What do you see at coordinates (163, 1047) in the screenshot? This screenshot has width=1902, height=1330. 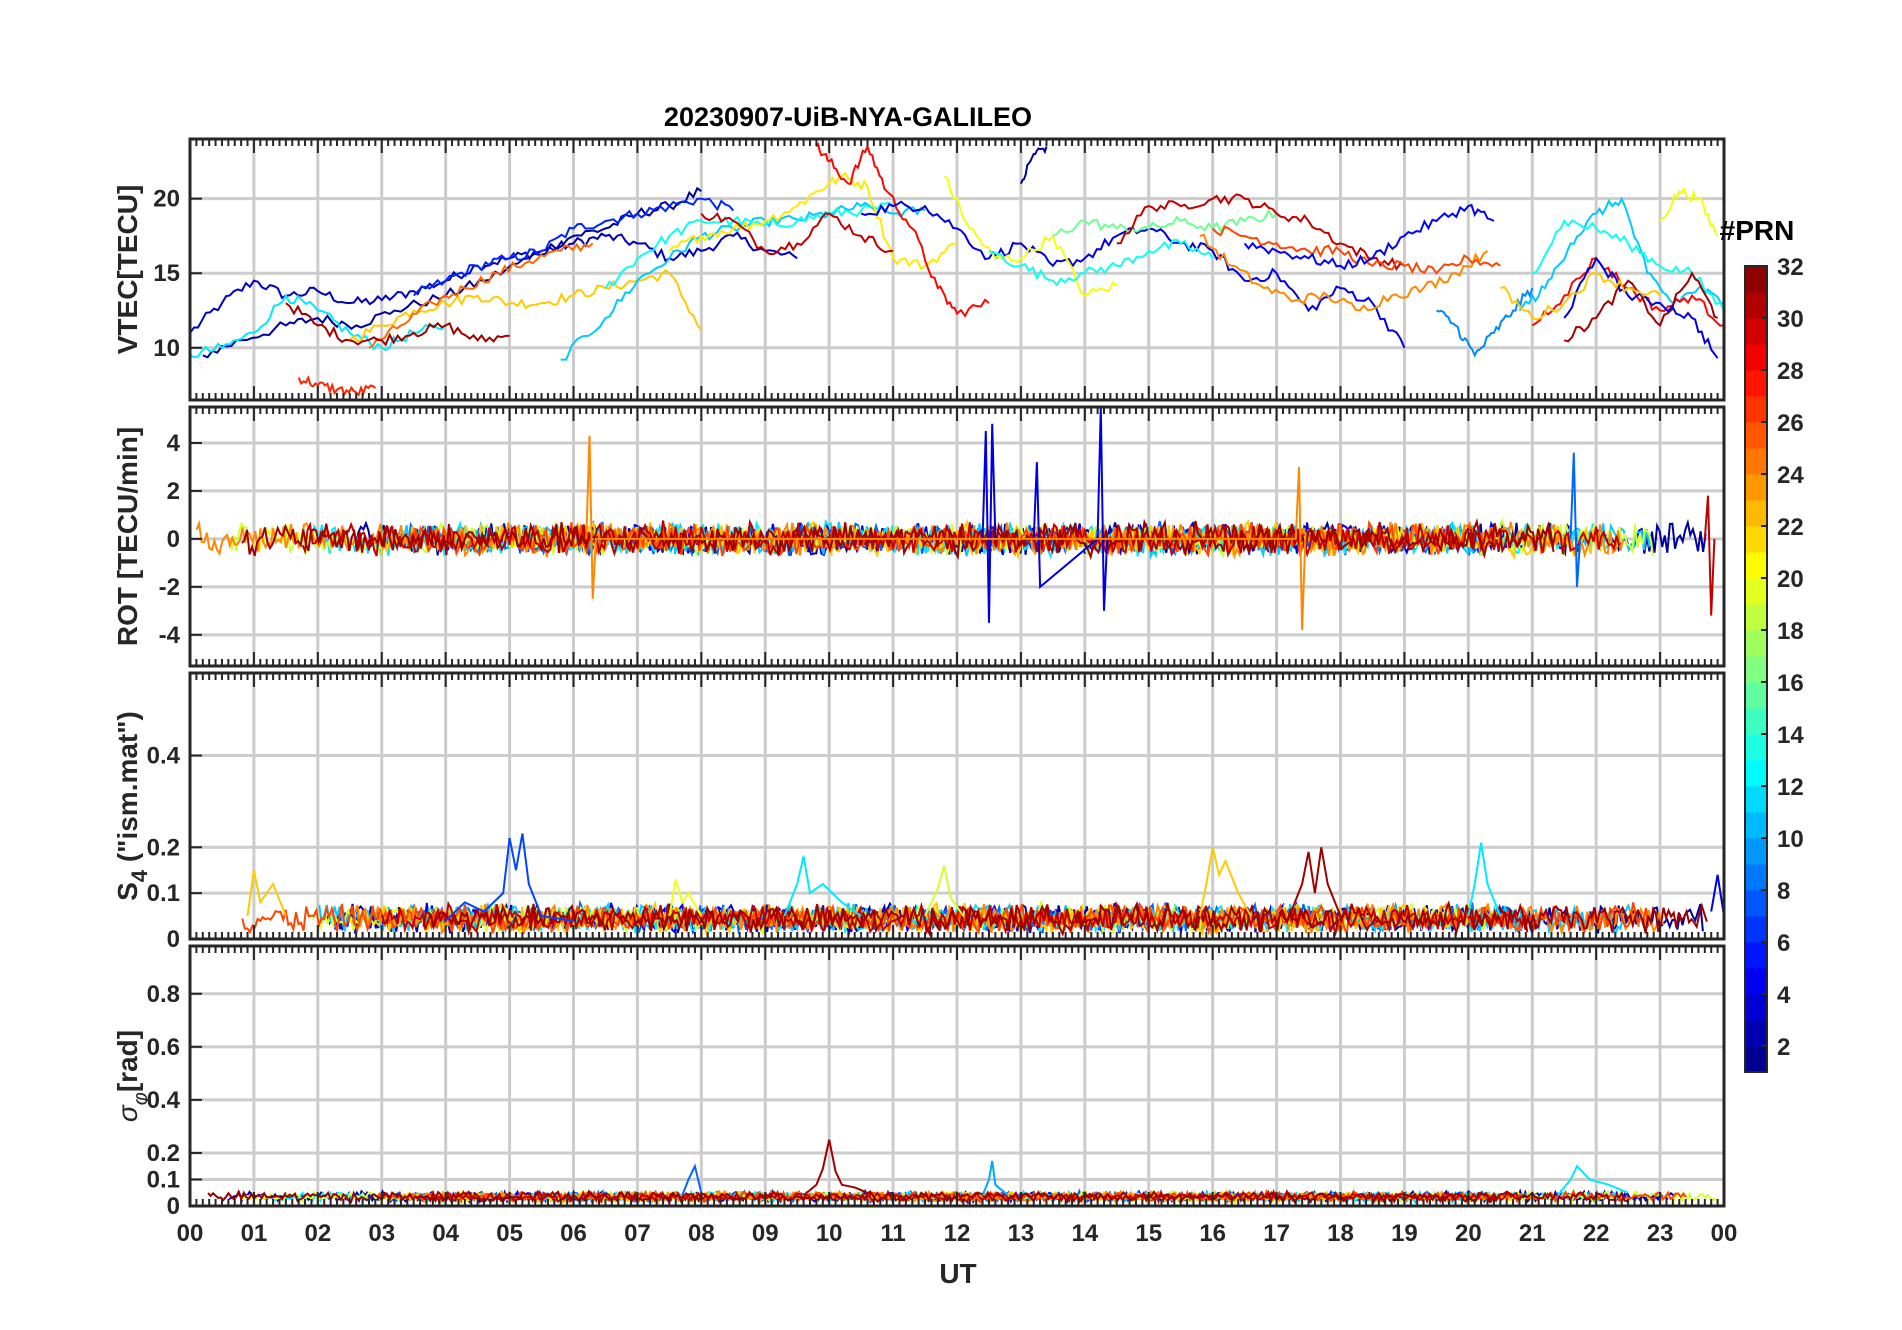 I see `y-tick-label: 0.6` at bounding box center [163, 1047].